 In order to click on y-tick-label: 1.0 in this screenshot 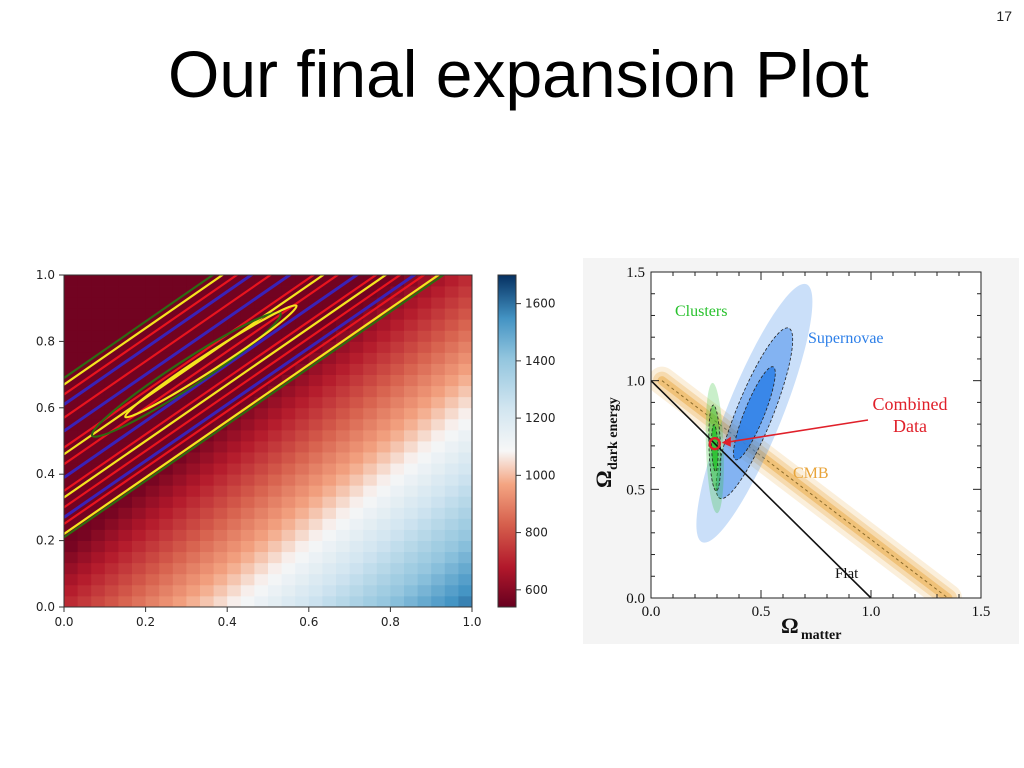, I will do `click(45, 275)`.